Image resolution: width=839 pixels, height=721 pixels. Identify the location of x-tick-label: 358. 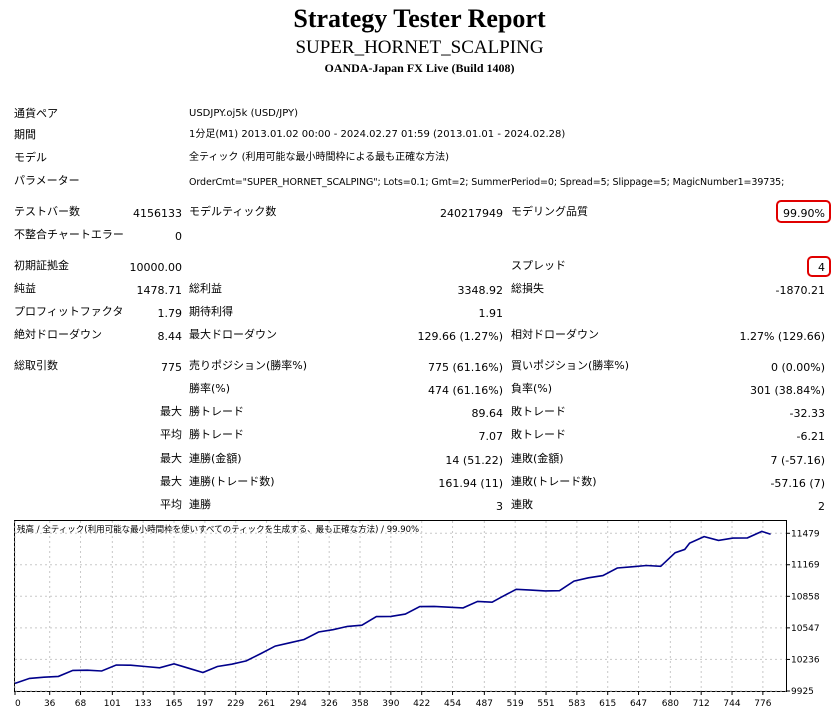
(359, 704).